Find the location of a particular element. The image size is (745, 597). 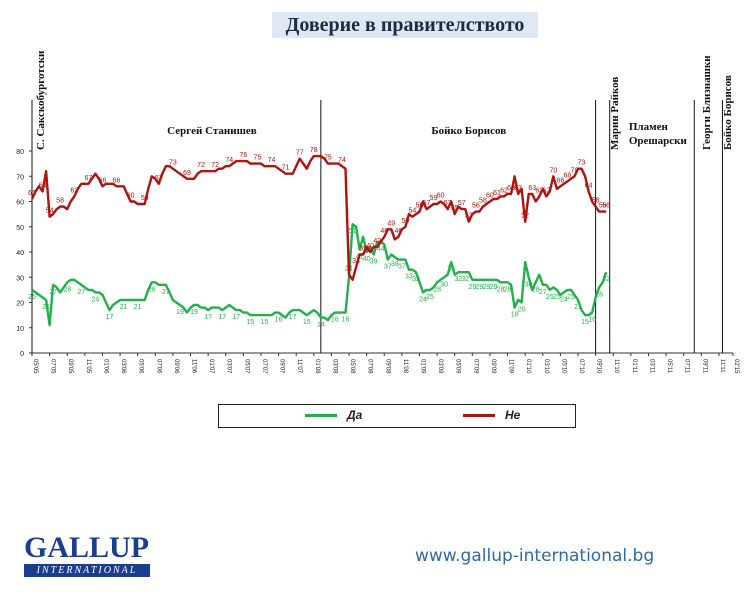

period-label: С. Сакскобурготски is located at coordinates (41, 100).